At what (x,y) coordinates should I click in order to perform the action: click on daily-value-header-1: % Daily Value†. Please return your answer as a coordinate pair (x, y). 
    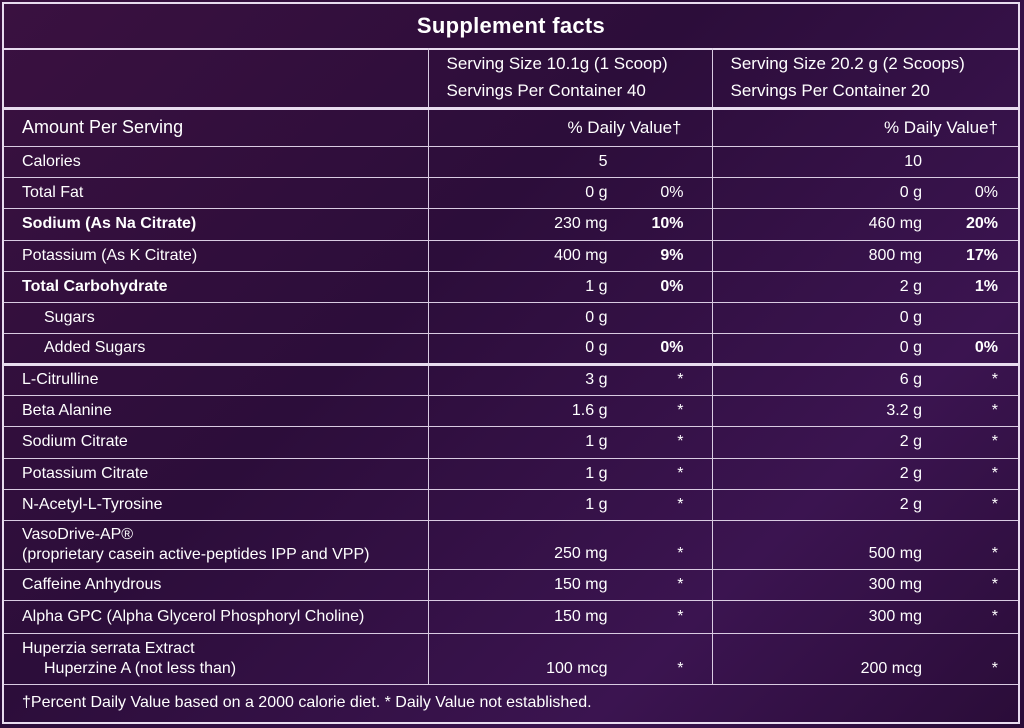
    Looking at the image, I should click on (570, 126).